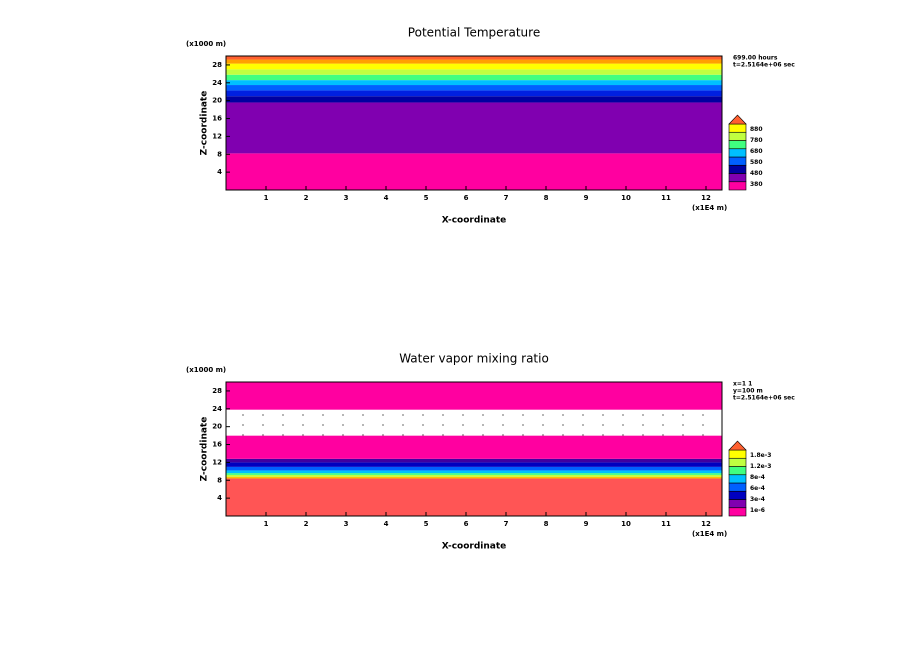 Image resolution: width=904 pixels, height=654 pixels. What do you see at coordinates (306, 198) in the screenshot?
I see `x-tick-label: 2` at bounding box center [306, 198].